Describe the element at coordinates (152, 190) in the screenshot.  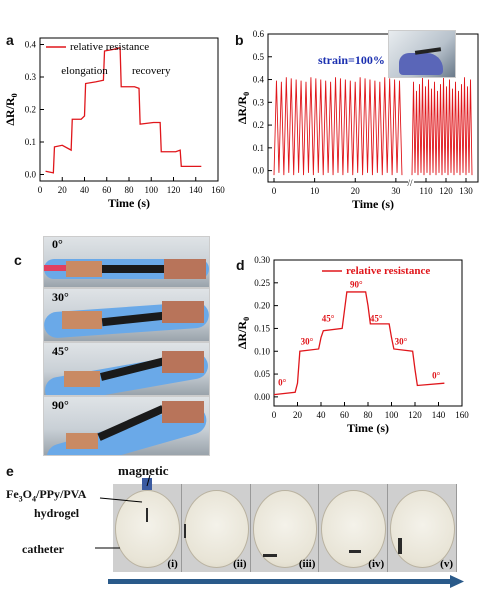
I see `a-x-tick-label: 100` at that location.